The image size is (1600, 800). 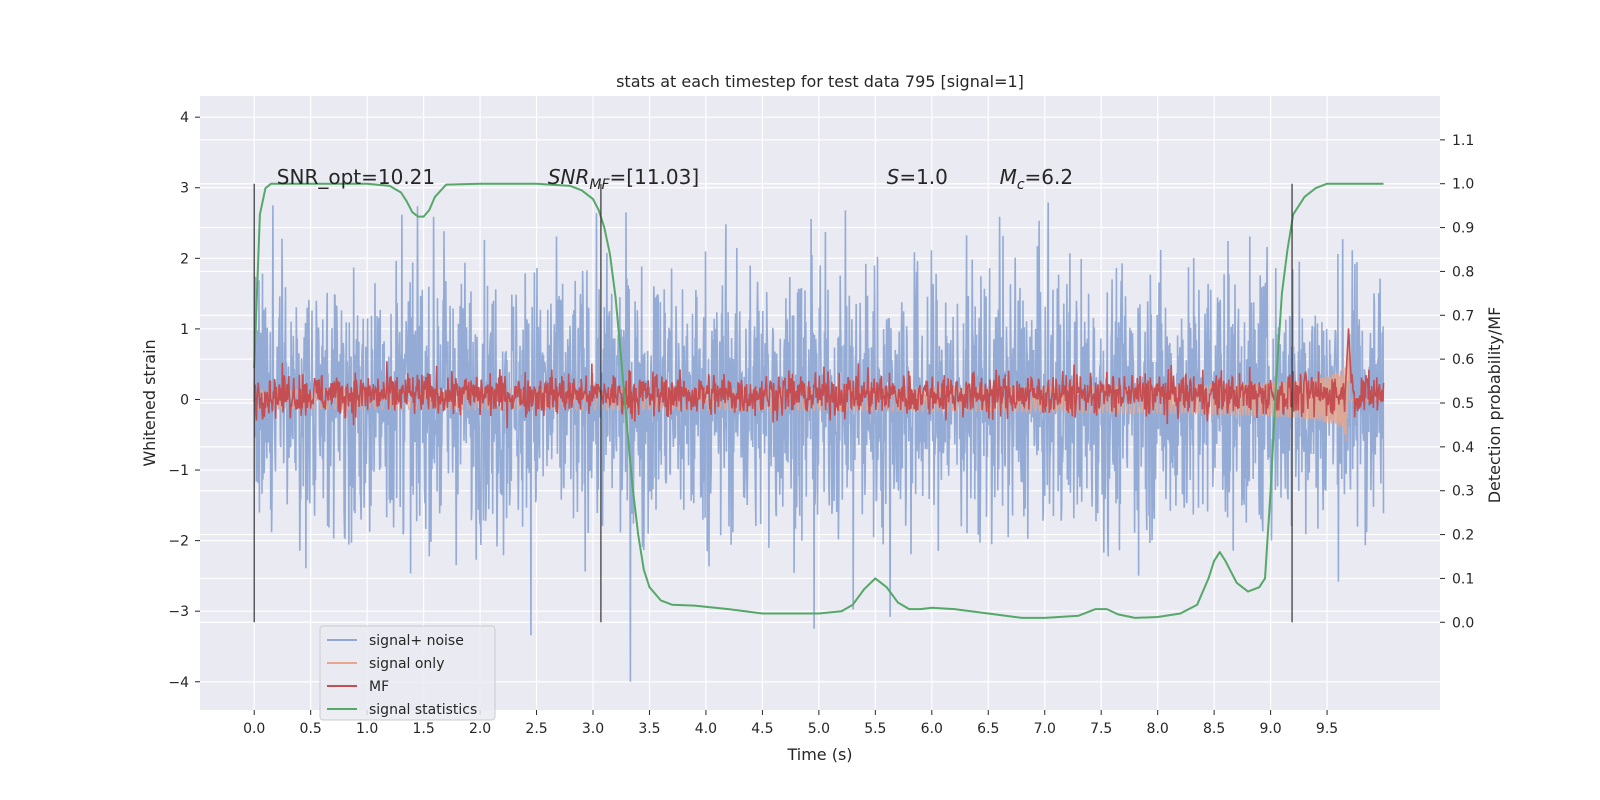 I want to click on legend-label: signal+ noise, so click(x=416, y=641).